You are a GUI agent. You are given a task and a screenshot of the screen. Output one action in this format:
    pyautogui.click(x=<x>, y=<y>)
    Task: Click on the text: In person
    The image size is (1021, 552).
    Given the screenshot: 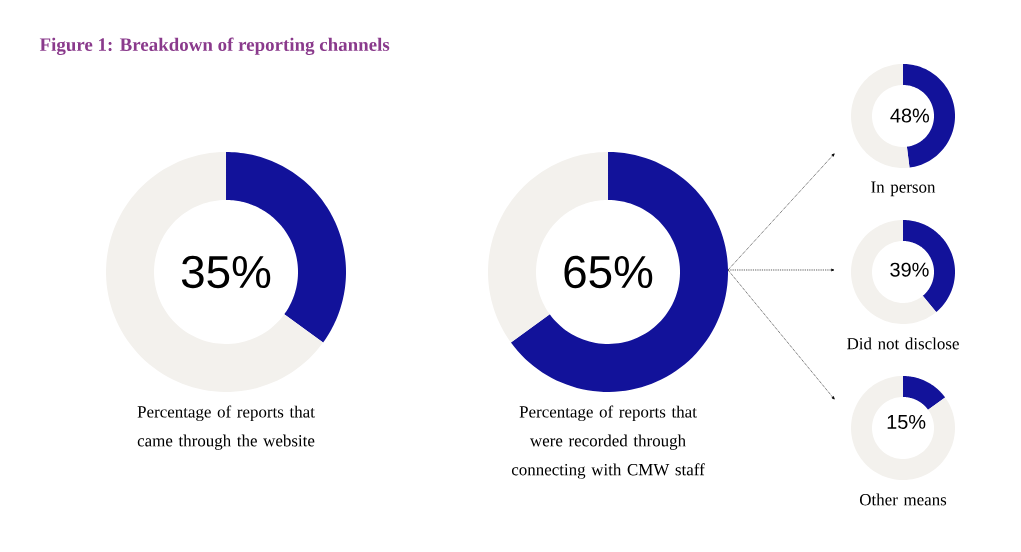 What is the action you would take?
    pyautogui.click(x=903, y=189)
    